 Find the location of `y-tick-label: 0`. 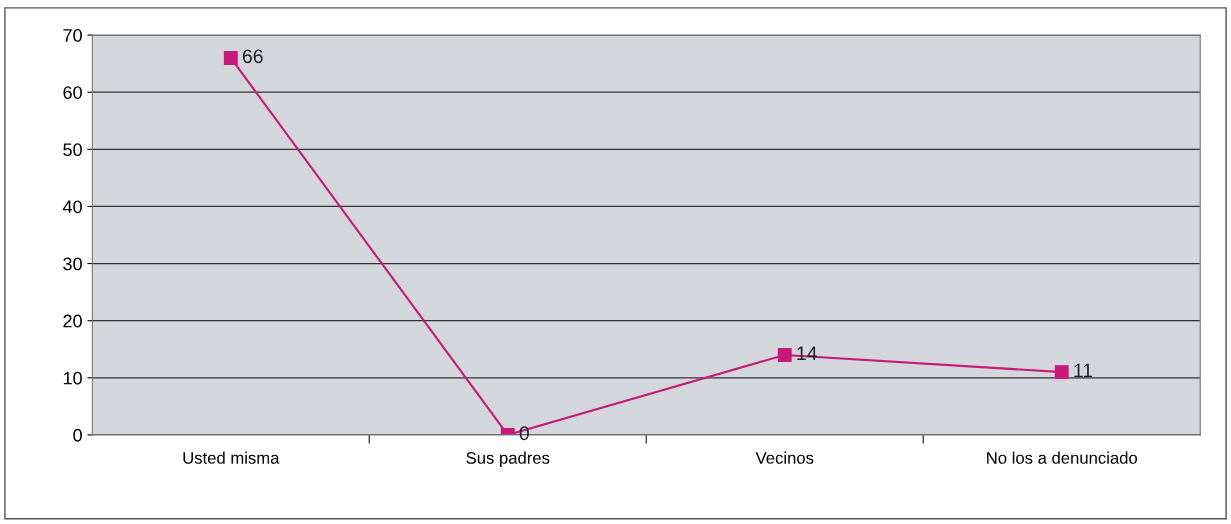

y-tick-label: 0 is located at coordinates (77, 435).